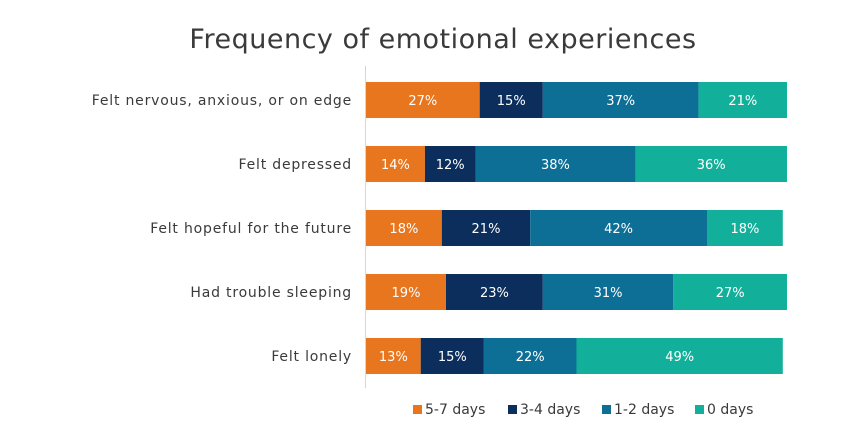  Describe the element at coordinates (271, 293) in the screenshot. I see `category-label: Had trouble sleeping` at that location.